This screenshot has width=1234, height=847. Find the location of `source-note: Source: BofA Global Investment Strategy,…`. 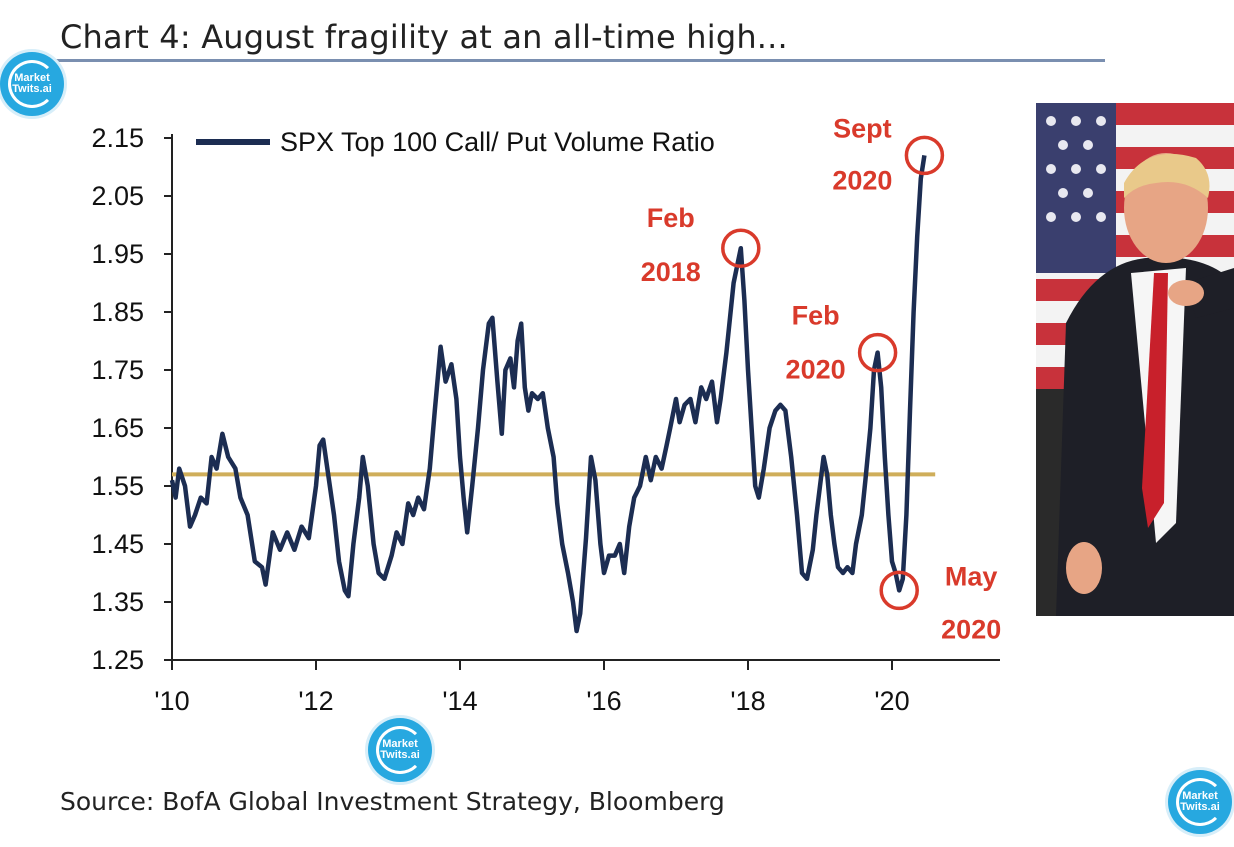

source-note: Source: BofA Global Investment Strategy,… is located at coordinates (392, 801).